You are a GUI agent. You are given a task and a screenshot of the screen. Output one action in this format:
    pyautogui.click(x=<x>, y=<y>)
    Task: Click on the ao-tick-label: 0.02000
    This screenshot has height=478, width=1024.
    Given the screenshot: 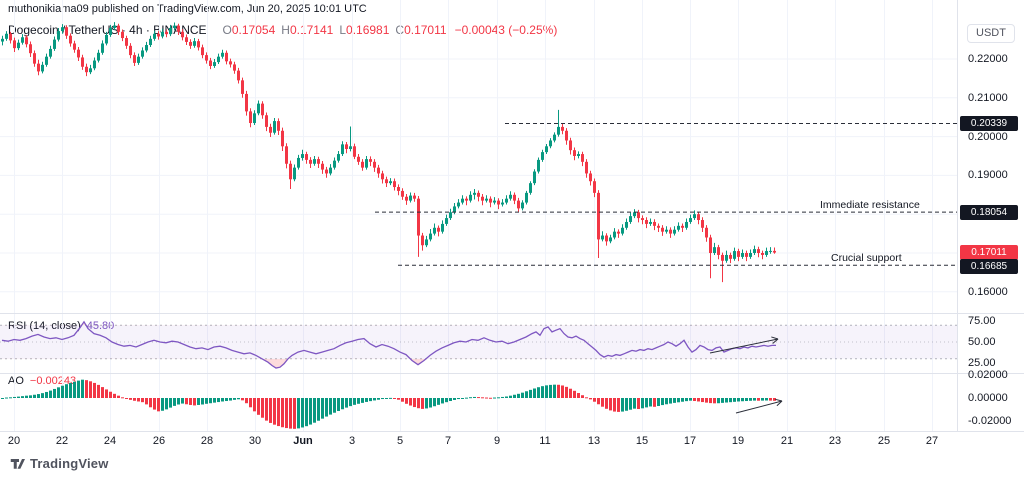 What is the action you would take?
    pyautogui.click(x=988, y=374)
    